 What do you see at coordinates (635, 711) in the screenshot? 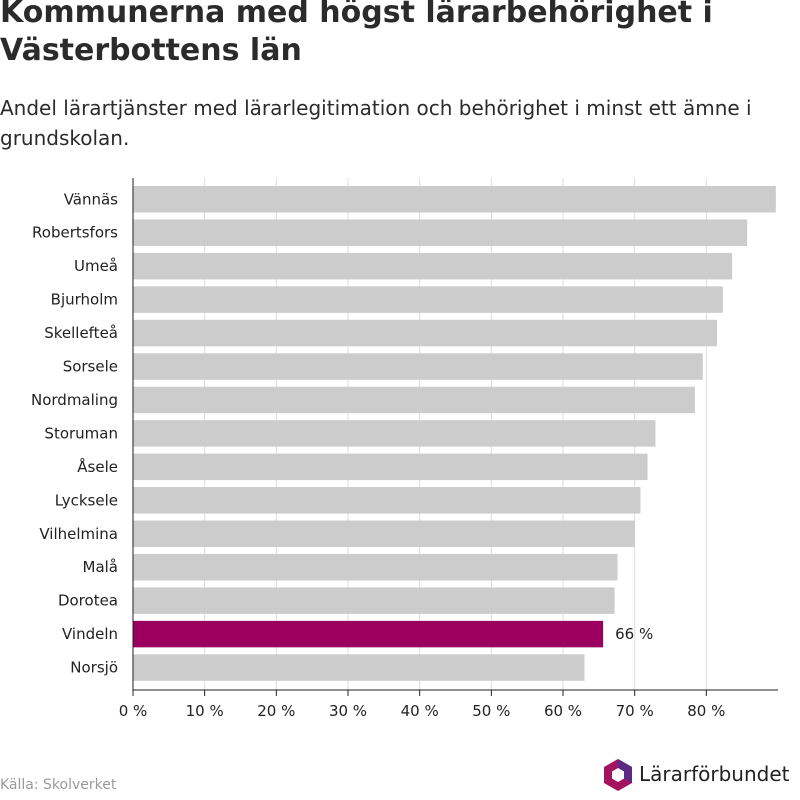
I see `x-tick-label-70: 70 %` at bounding box center [635, 711].